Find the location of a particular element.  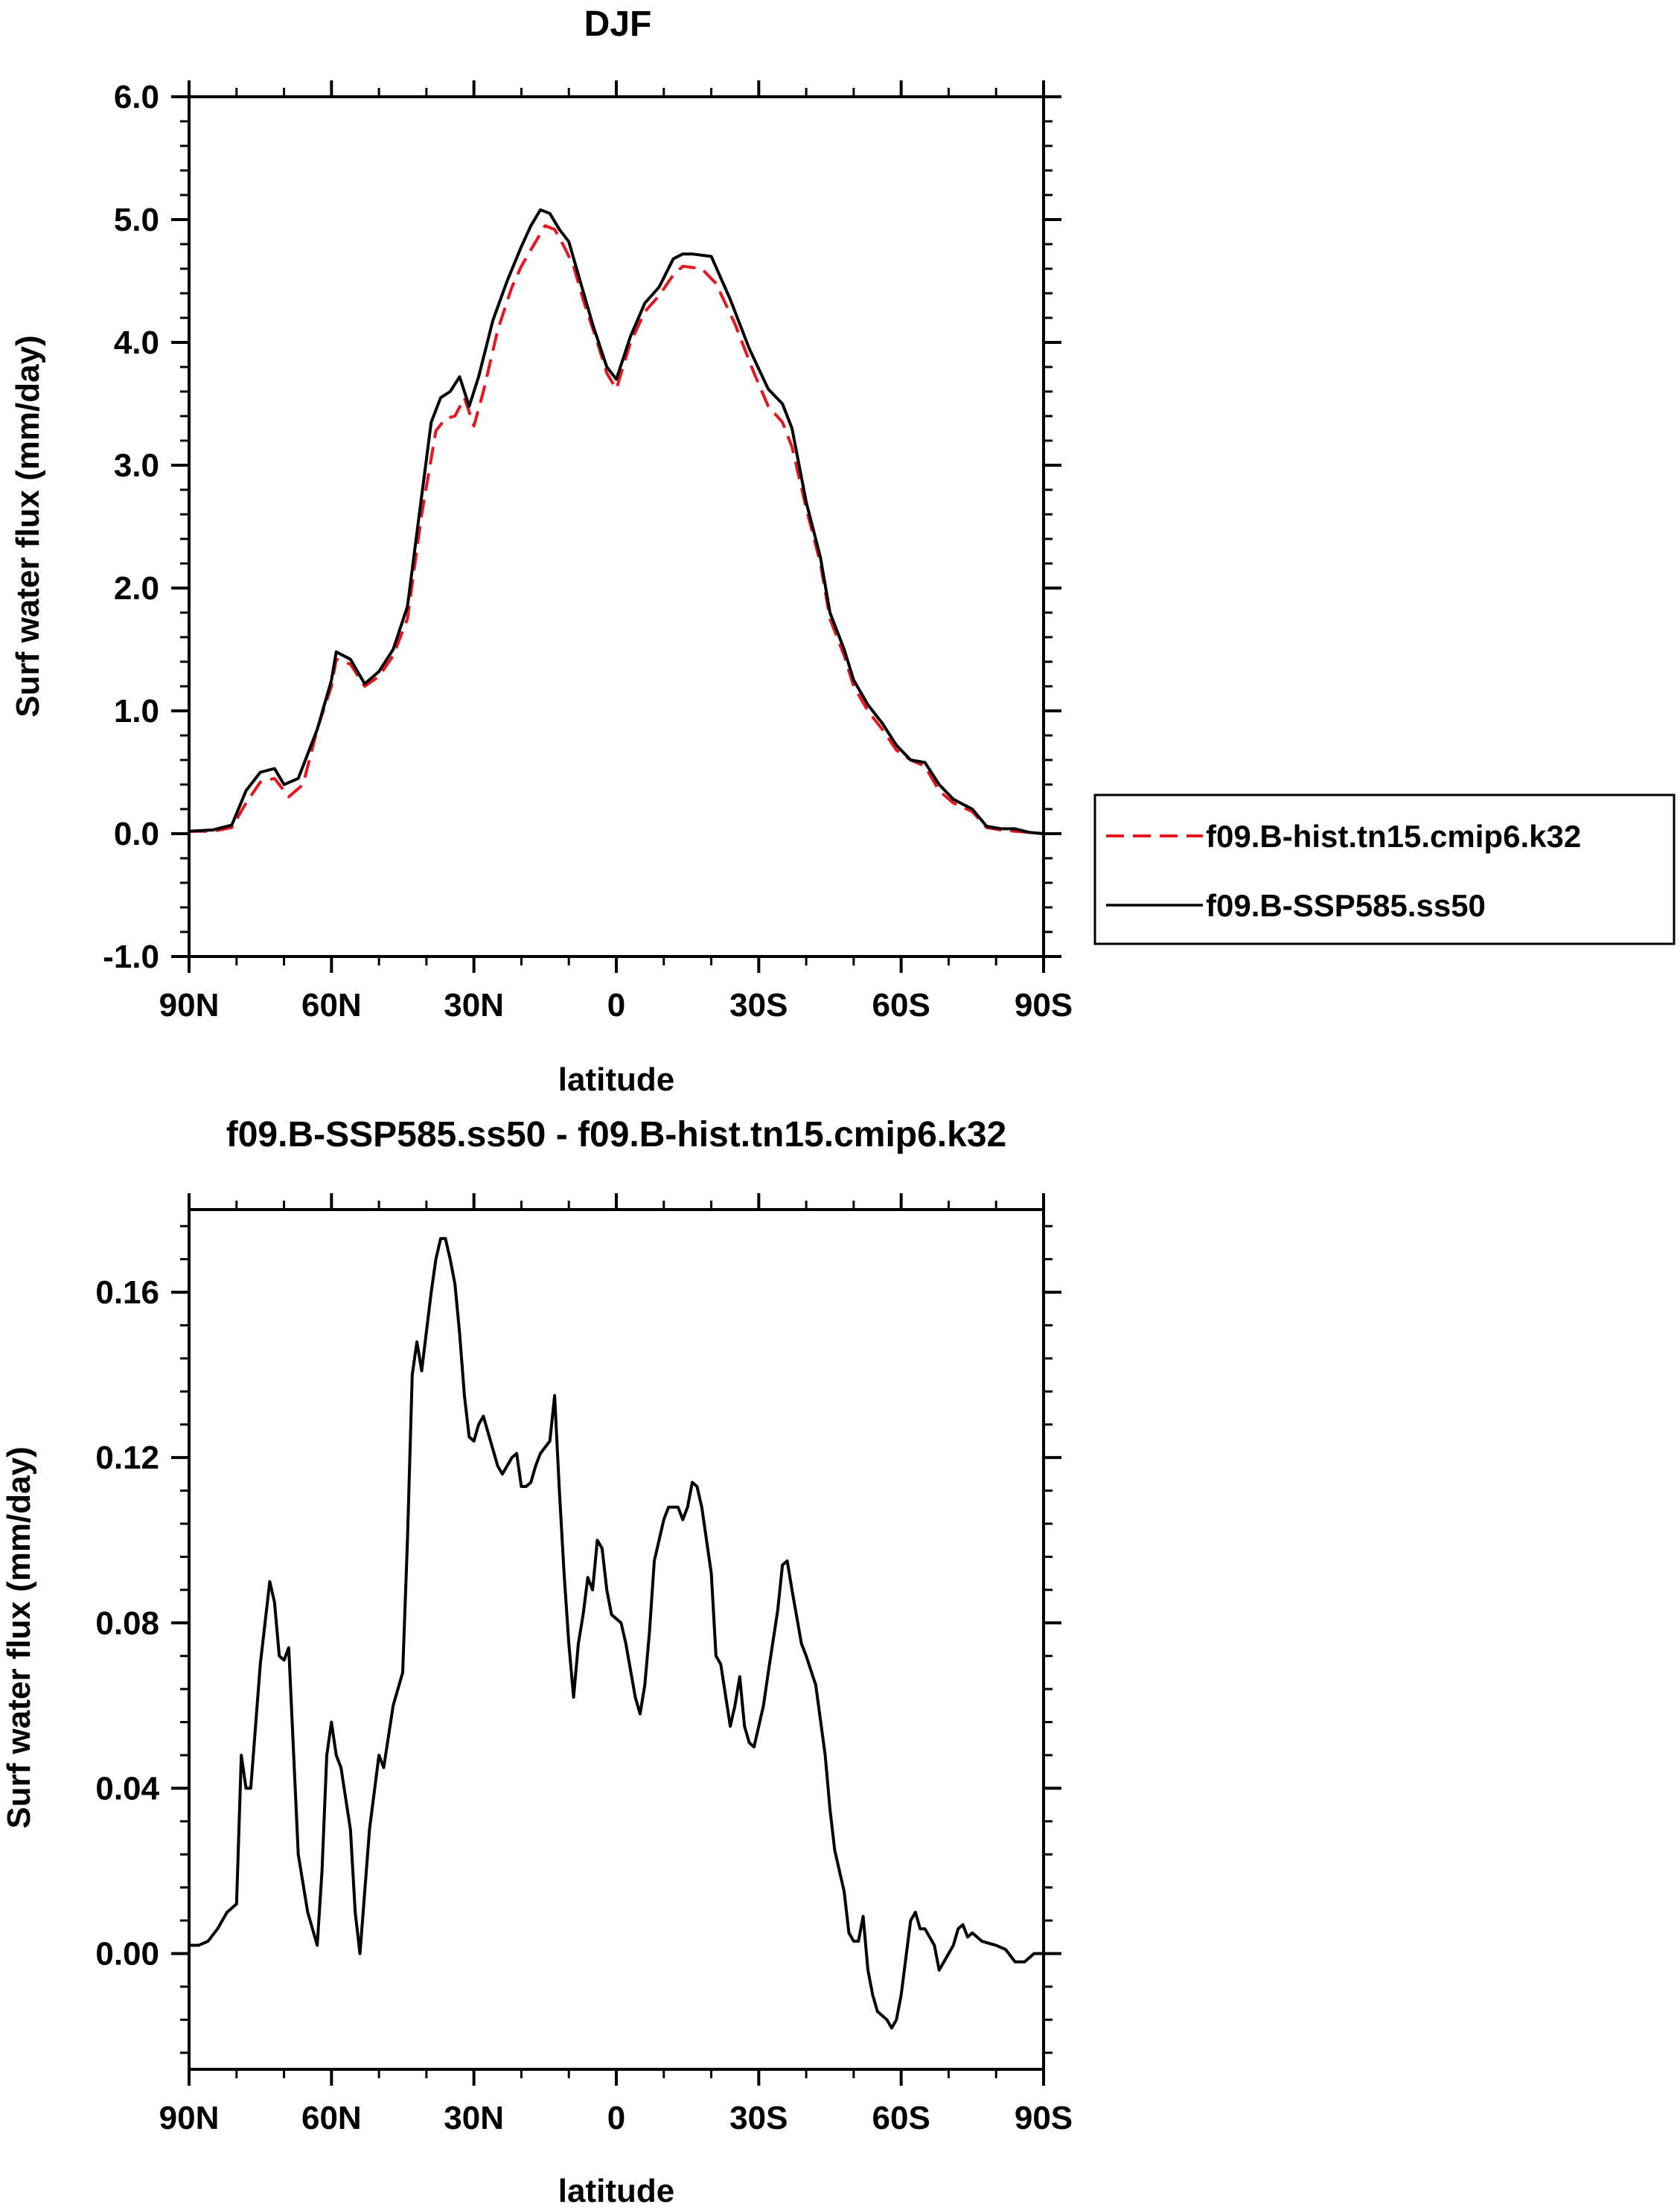

top-y-axis-label: Surf water flux (mm/day) is located at coordinates (28, 526).